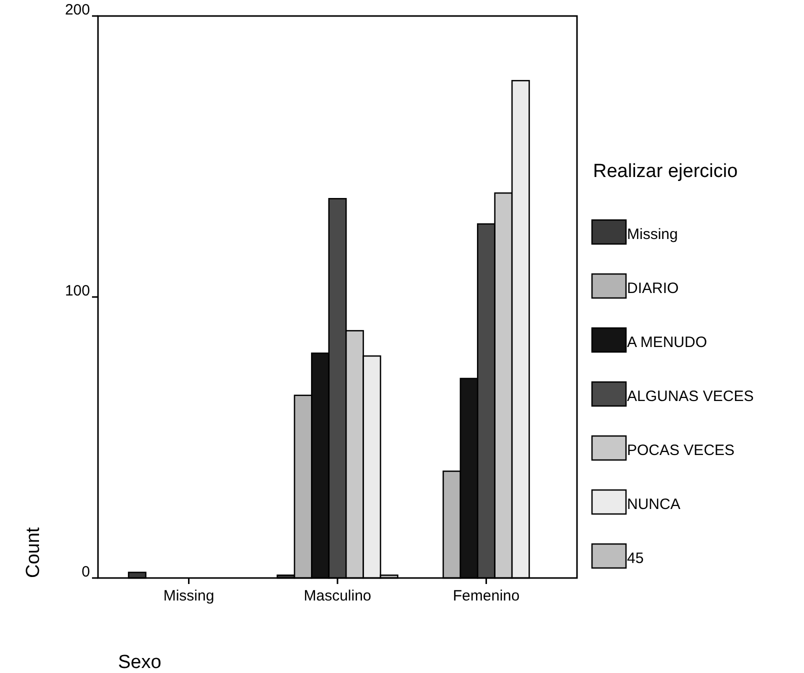 Image resolution: width=804 pixels, height=673 pixels. I want to click on legend-label: POCAS VECES, so click(681, 450).